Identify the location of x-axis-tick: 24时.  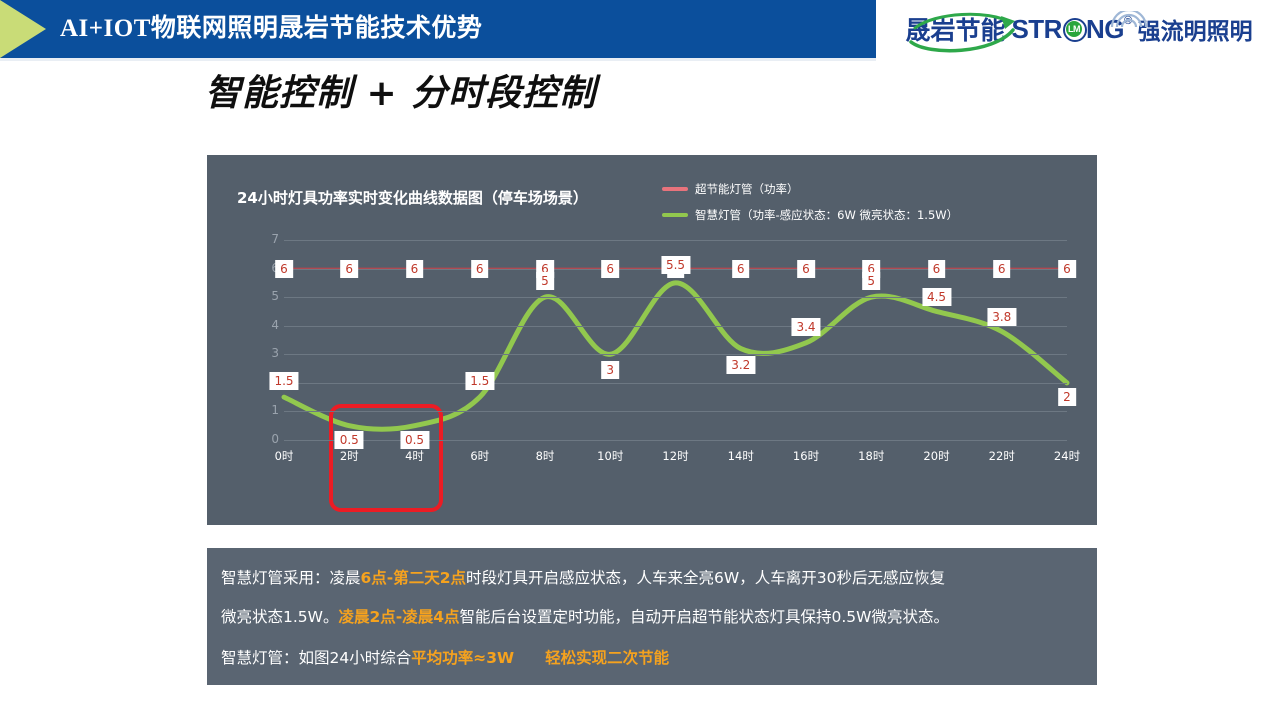
(1067, 456).